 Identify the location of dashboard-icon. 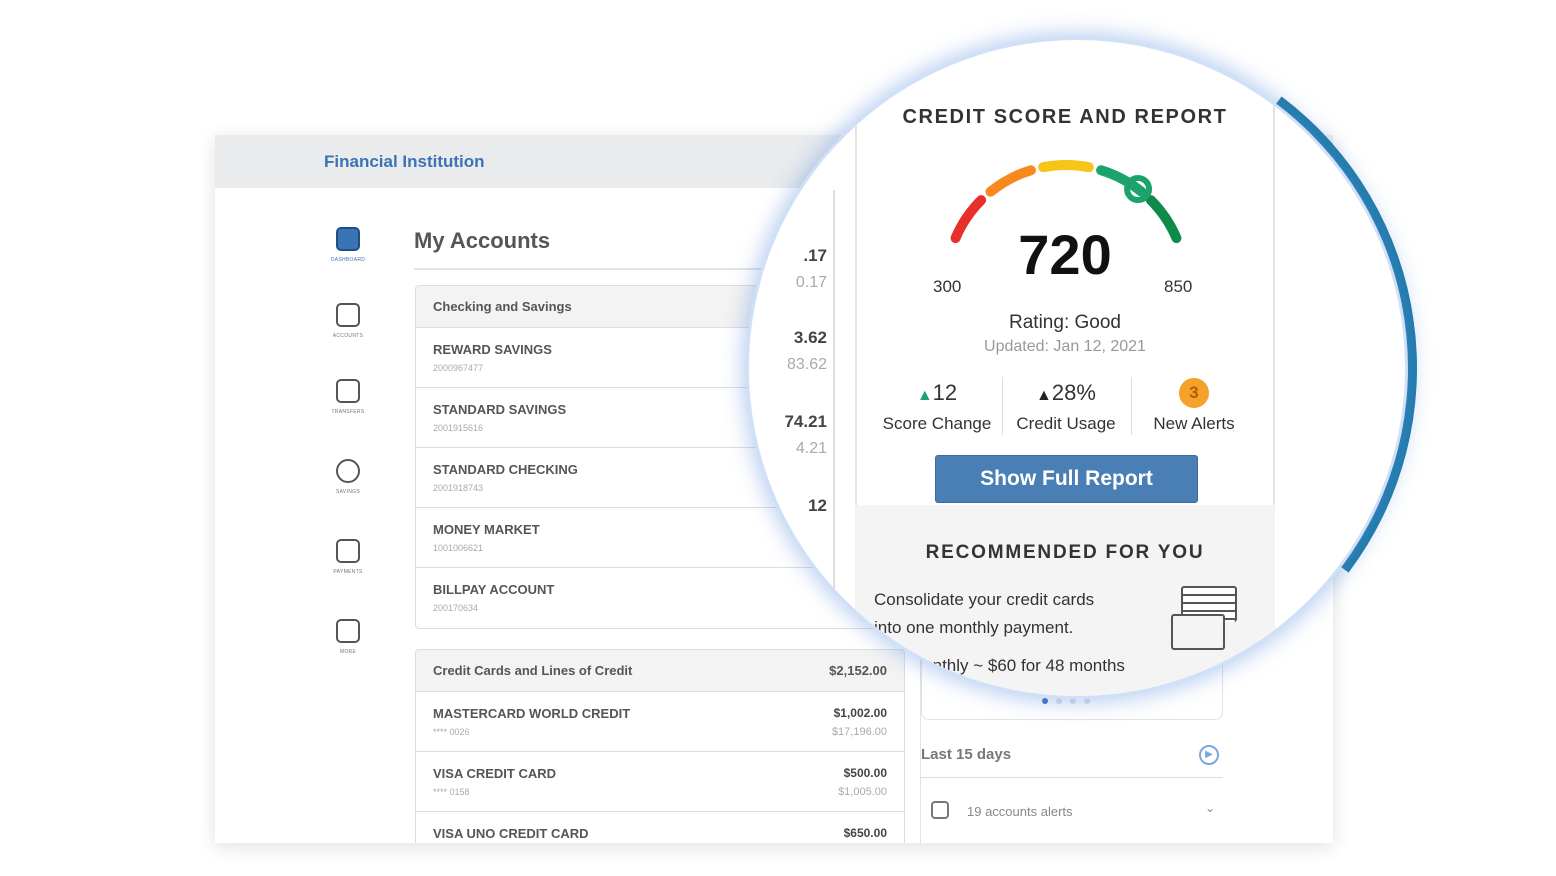
(348, 239).